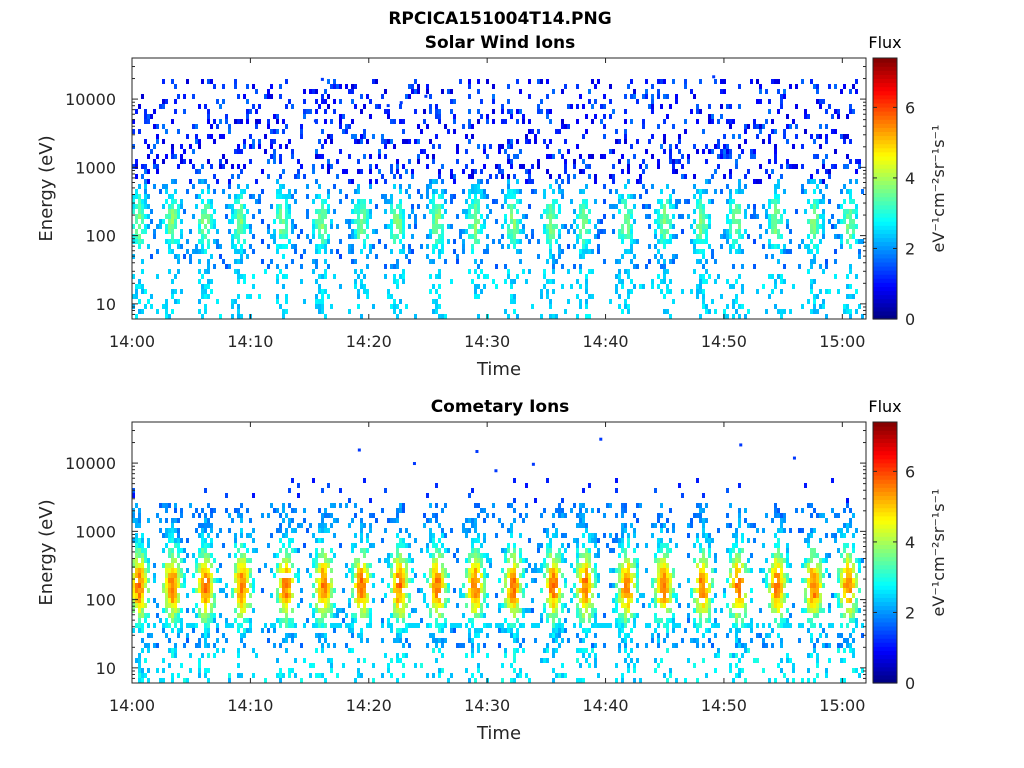 Image resolution: width=1024 pixels, height=768 pixels. Describe the element at coordinates (885, 170) in the screenshot. I see `colorbar-swatch` at that location.